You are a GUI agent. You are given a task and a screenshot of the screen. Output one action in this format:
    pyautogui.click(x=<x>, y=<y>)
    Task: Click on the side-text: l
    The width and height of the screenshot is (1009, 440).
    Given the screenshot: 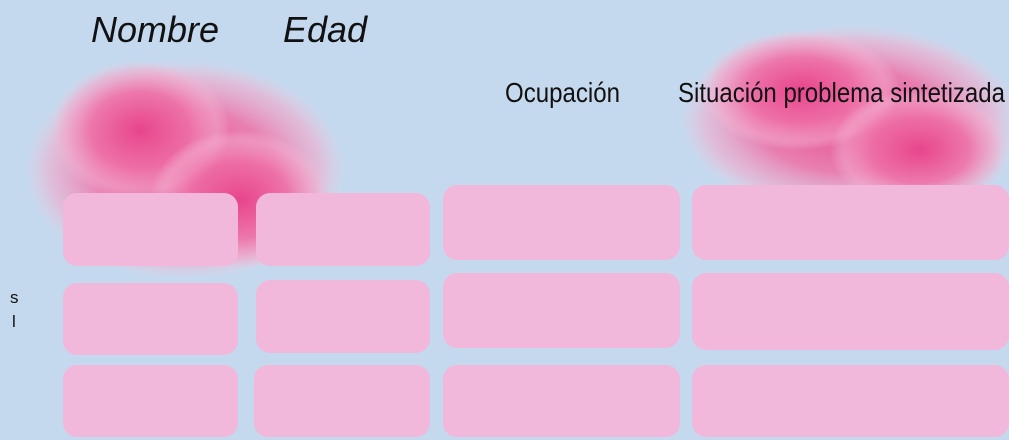 What is the action you would take?
    pyautogui.click(x=14, y=321)
    